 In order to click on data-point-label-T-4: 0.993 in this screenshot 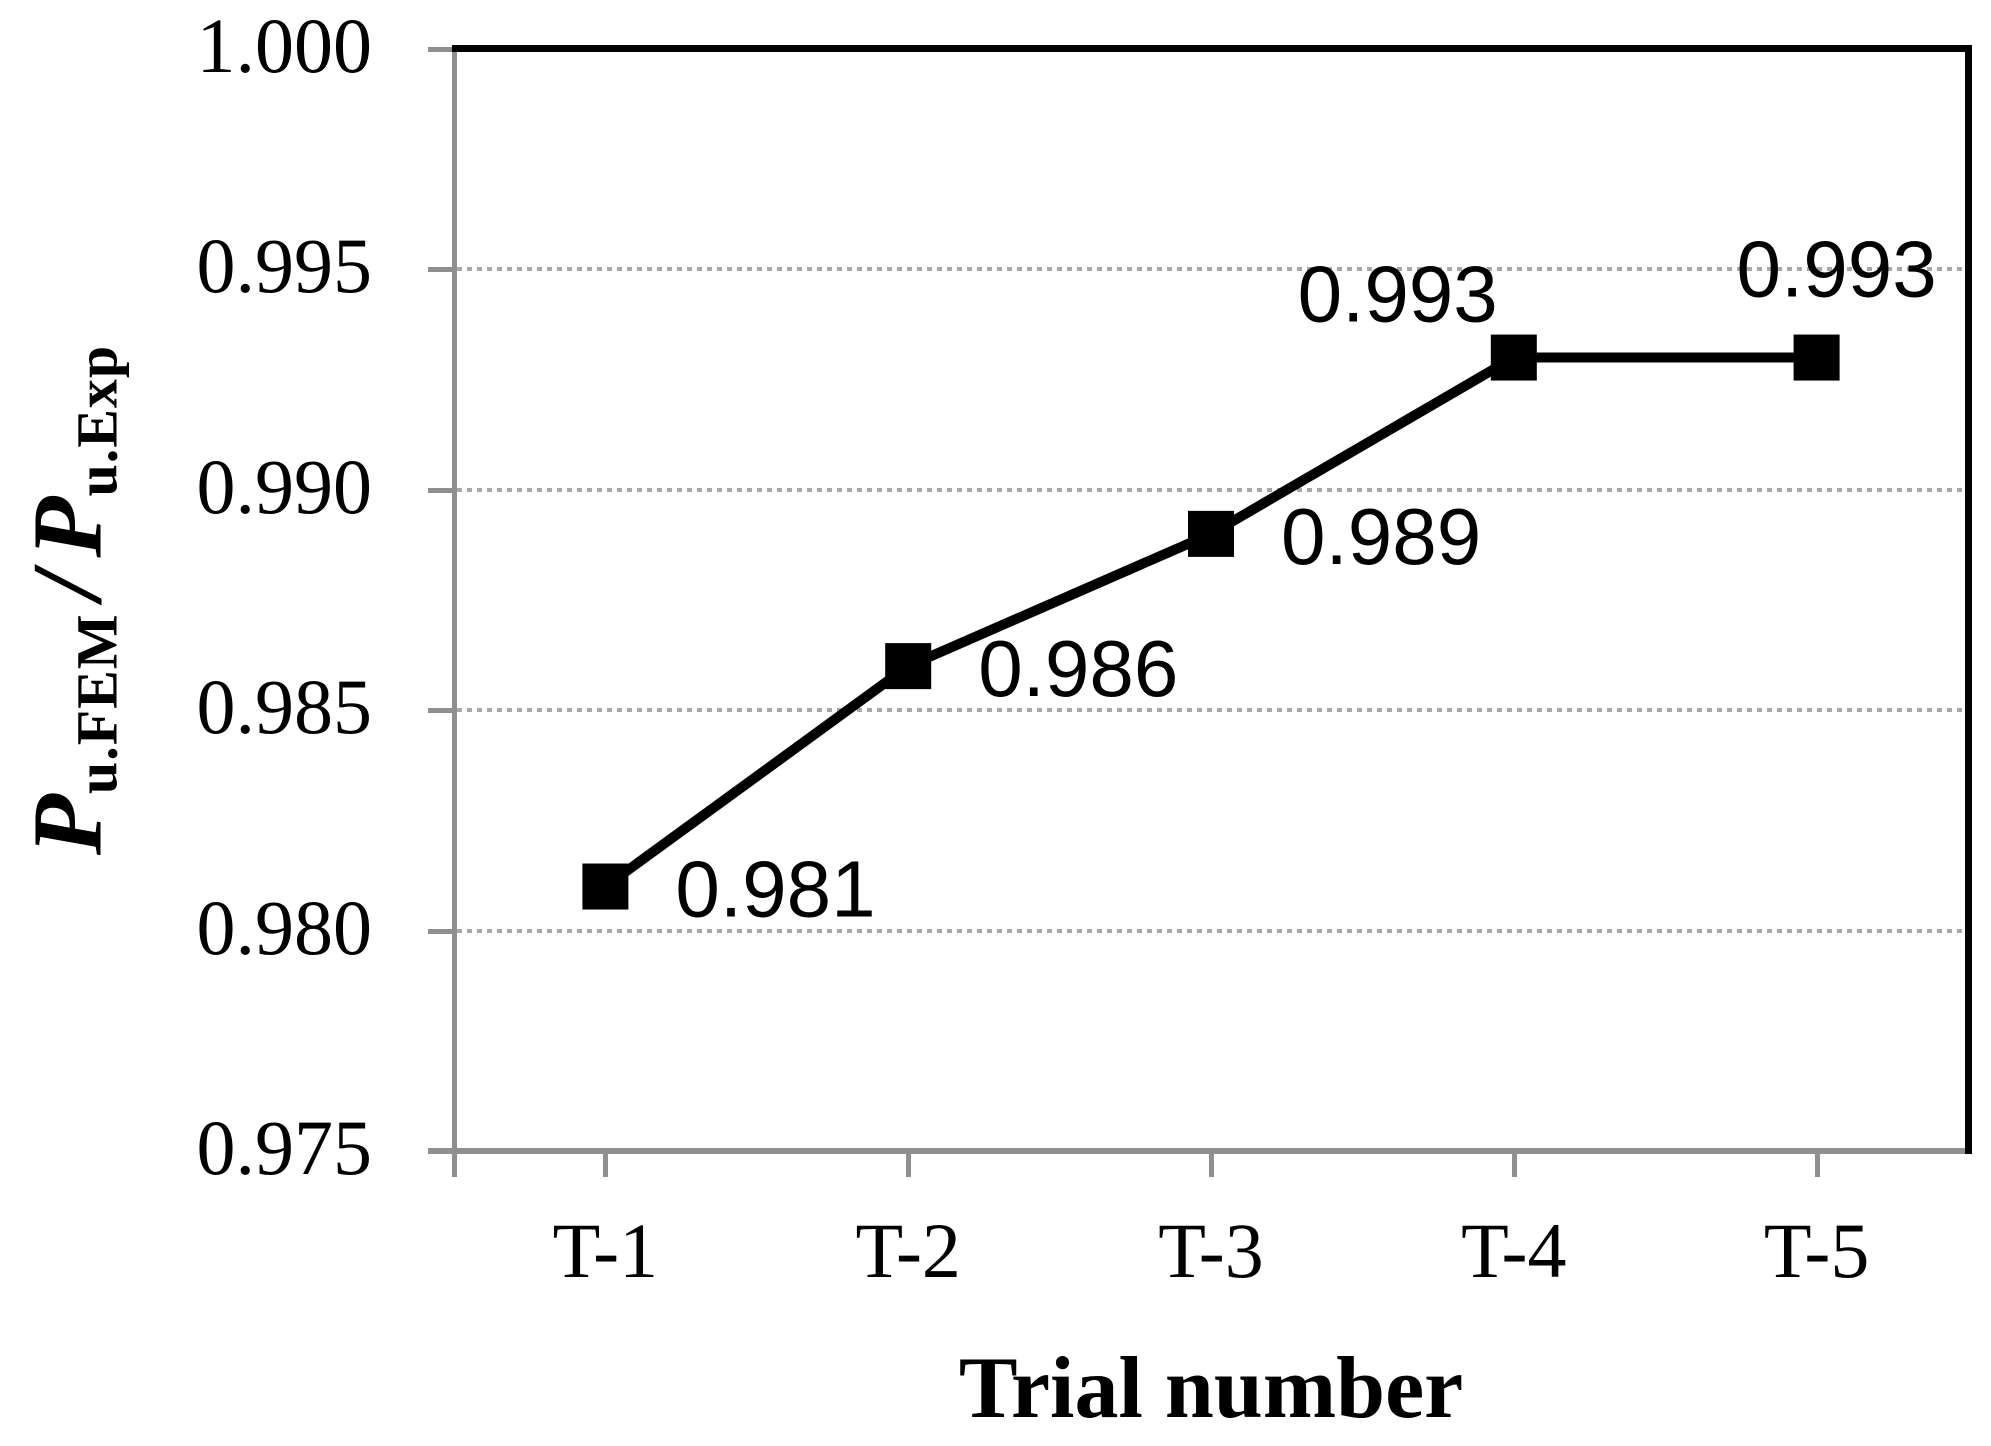, I will do `click(1398, 294)`.